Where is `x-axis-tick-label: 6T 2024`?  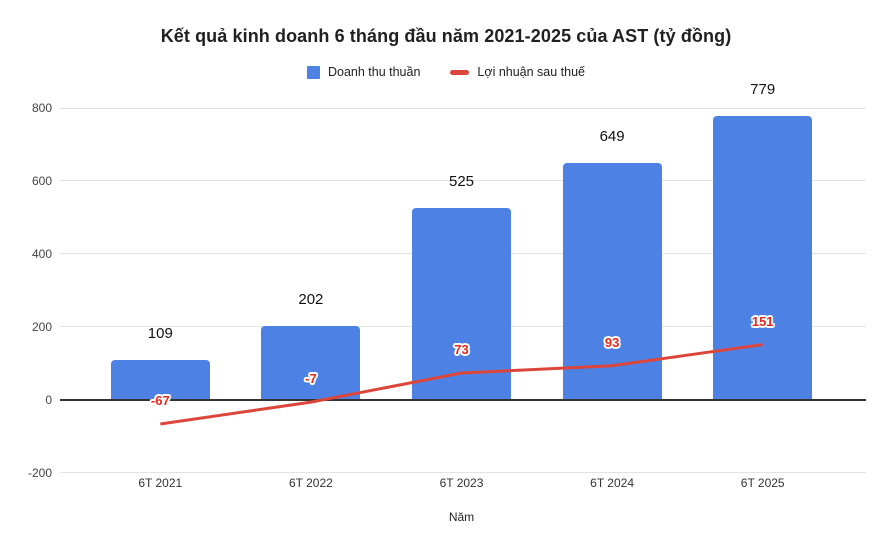
x-axis-tick-label: 6T 2024 is located at coordinates (612, 483).